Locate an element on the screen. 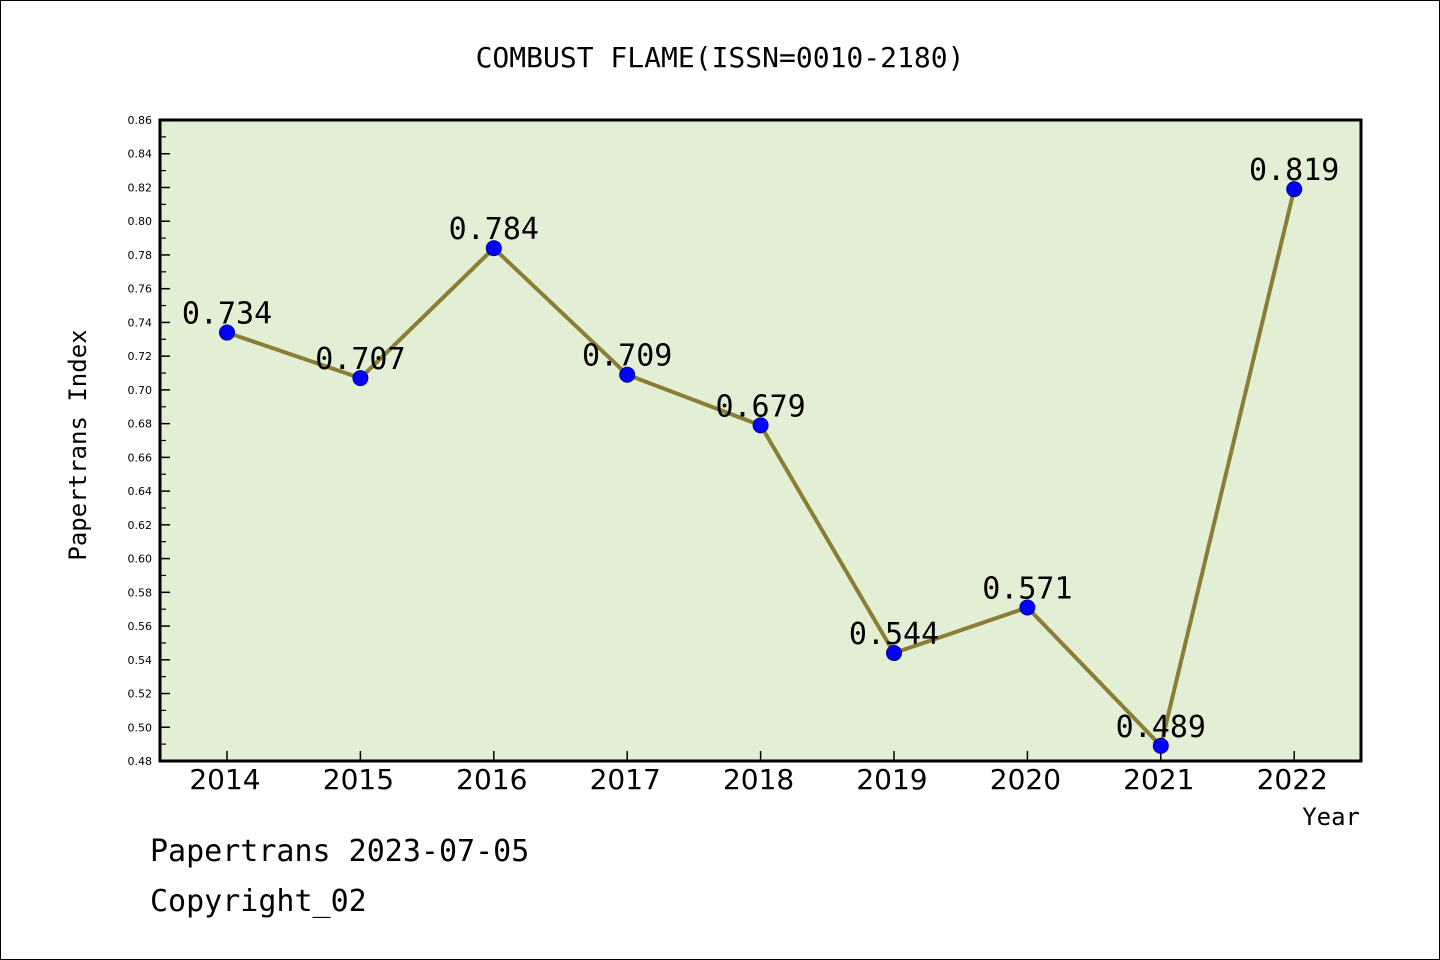 This screenshot has width=1440, height=960. y-tick-label: 0.70 is located at coordinates (140, 390).